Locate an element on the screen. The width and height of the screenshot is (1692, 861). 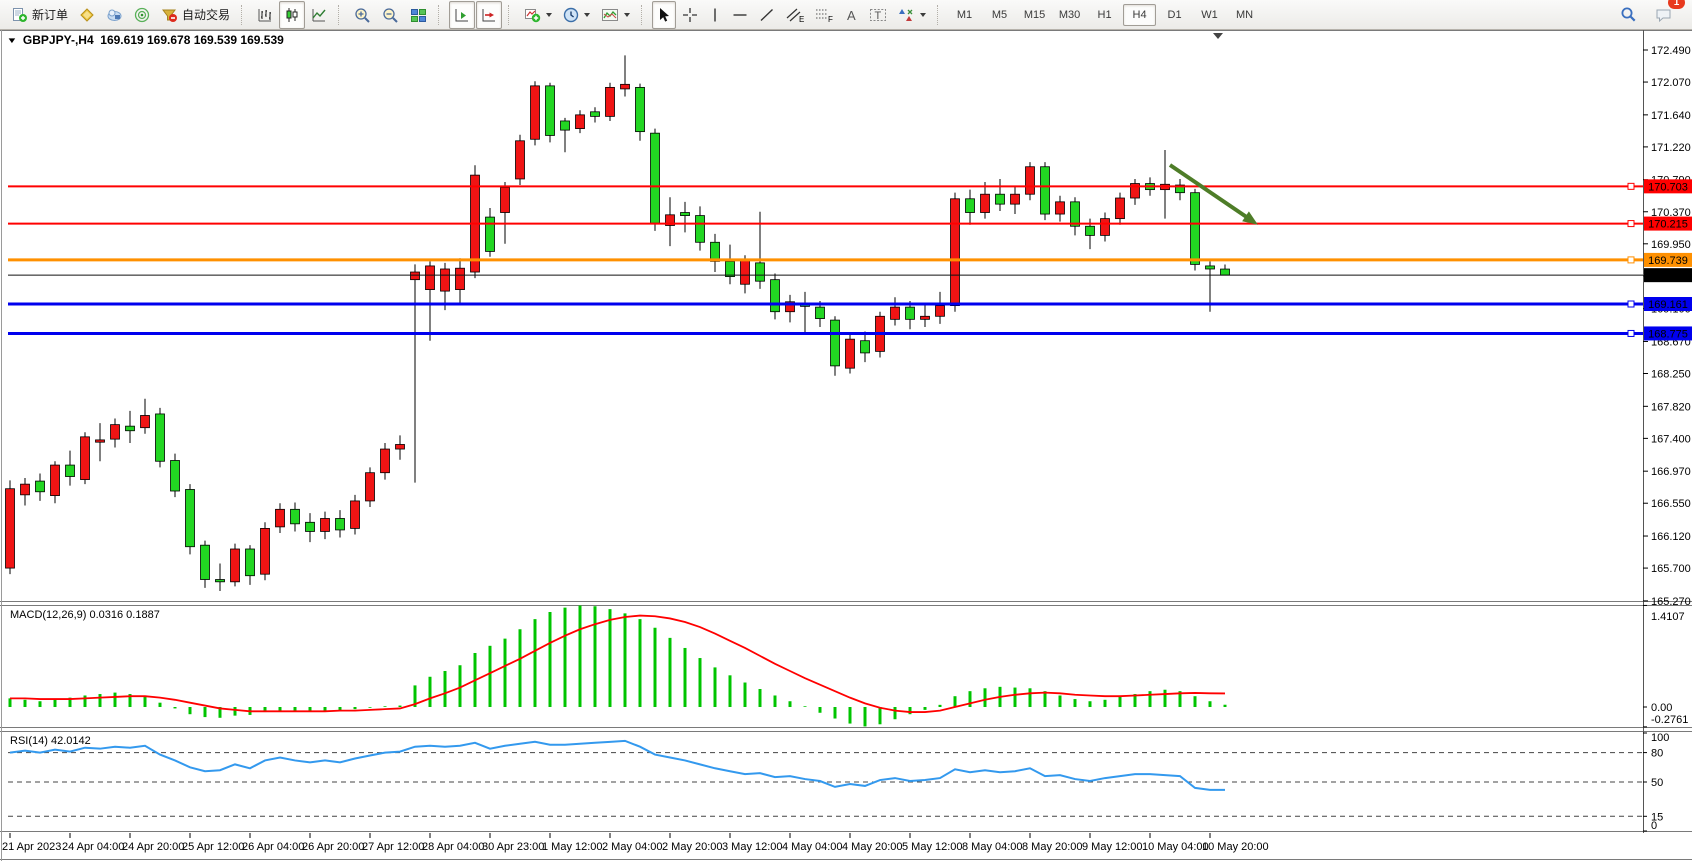
fibonacci-button: F is located at coordinates (824, 15).